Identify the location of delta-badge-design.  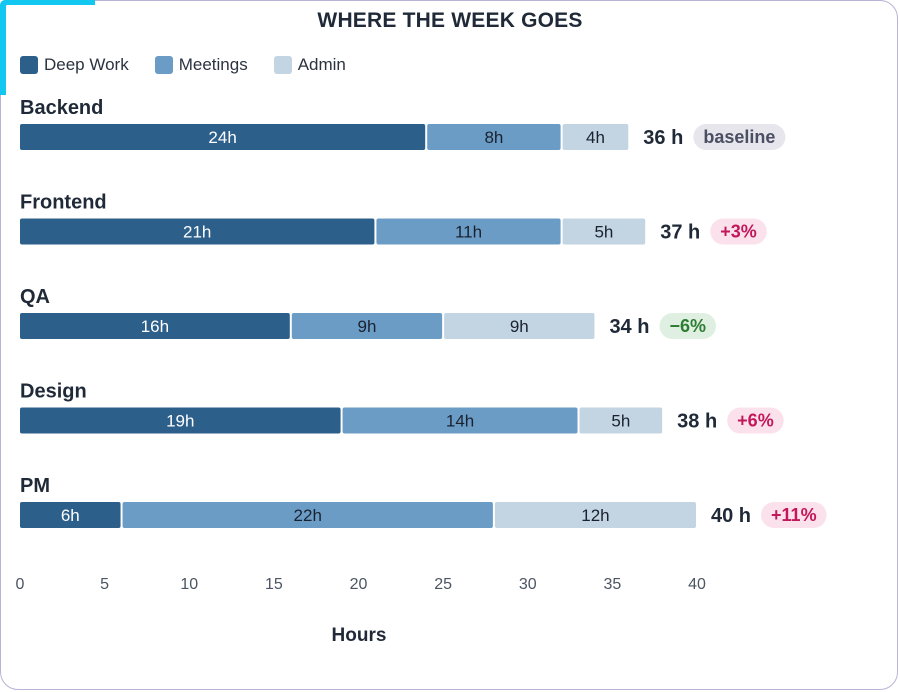
(755, 420).